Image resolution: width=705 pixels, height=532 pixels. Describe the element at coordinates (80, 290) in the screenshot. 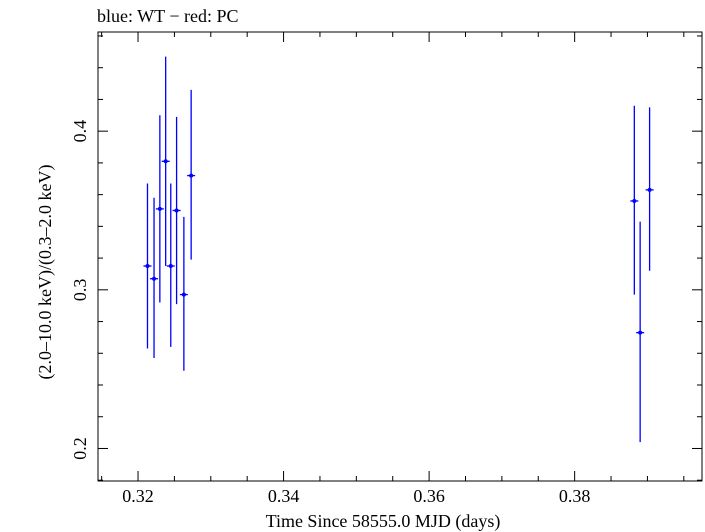

I see `y-tick-label: 0.3` at that location.